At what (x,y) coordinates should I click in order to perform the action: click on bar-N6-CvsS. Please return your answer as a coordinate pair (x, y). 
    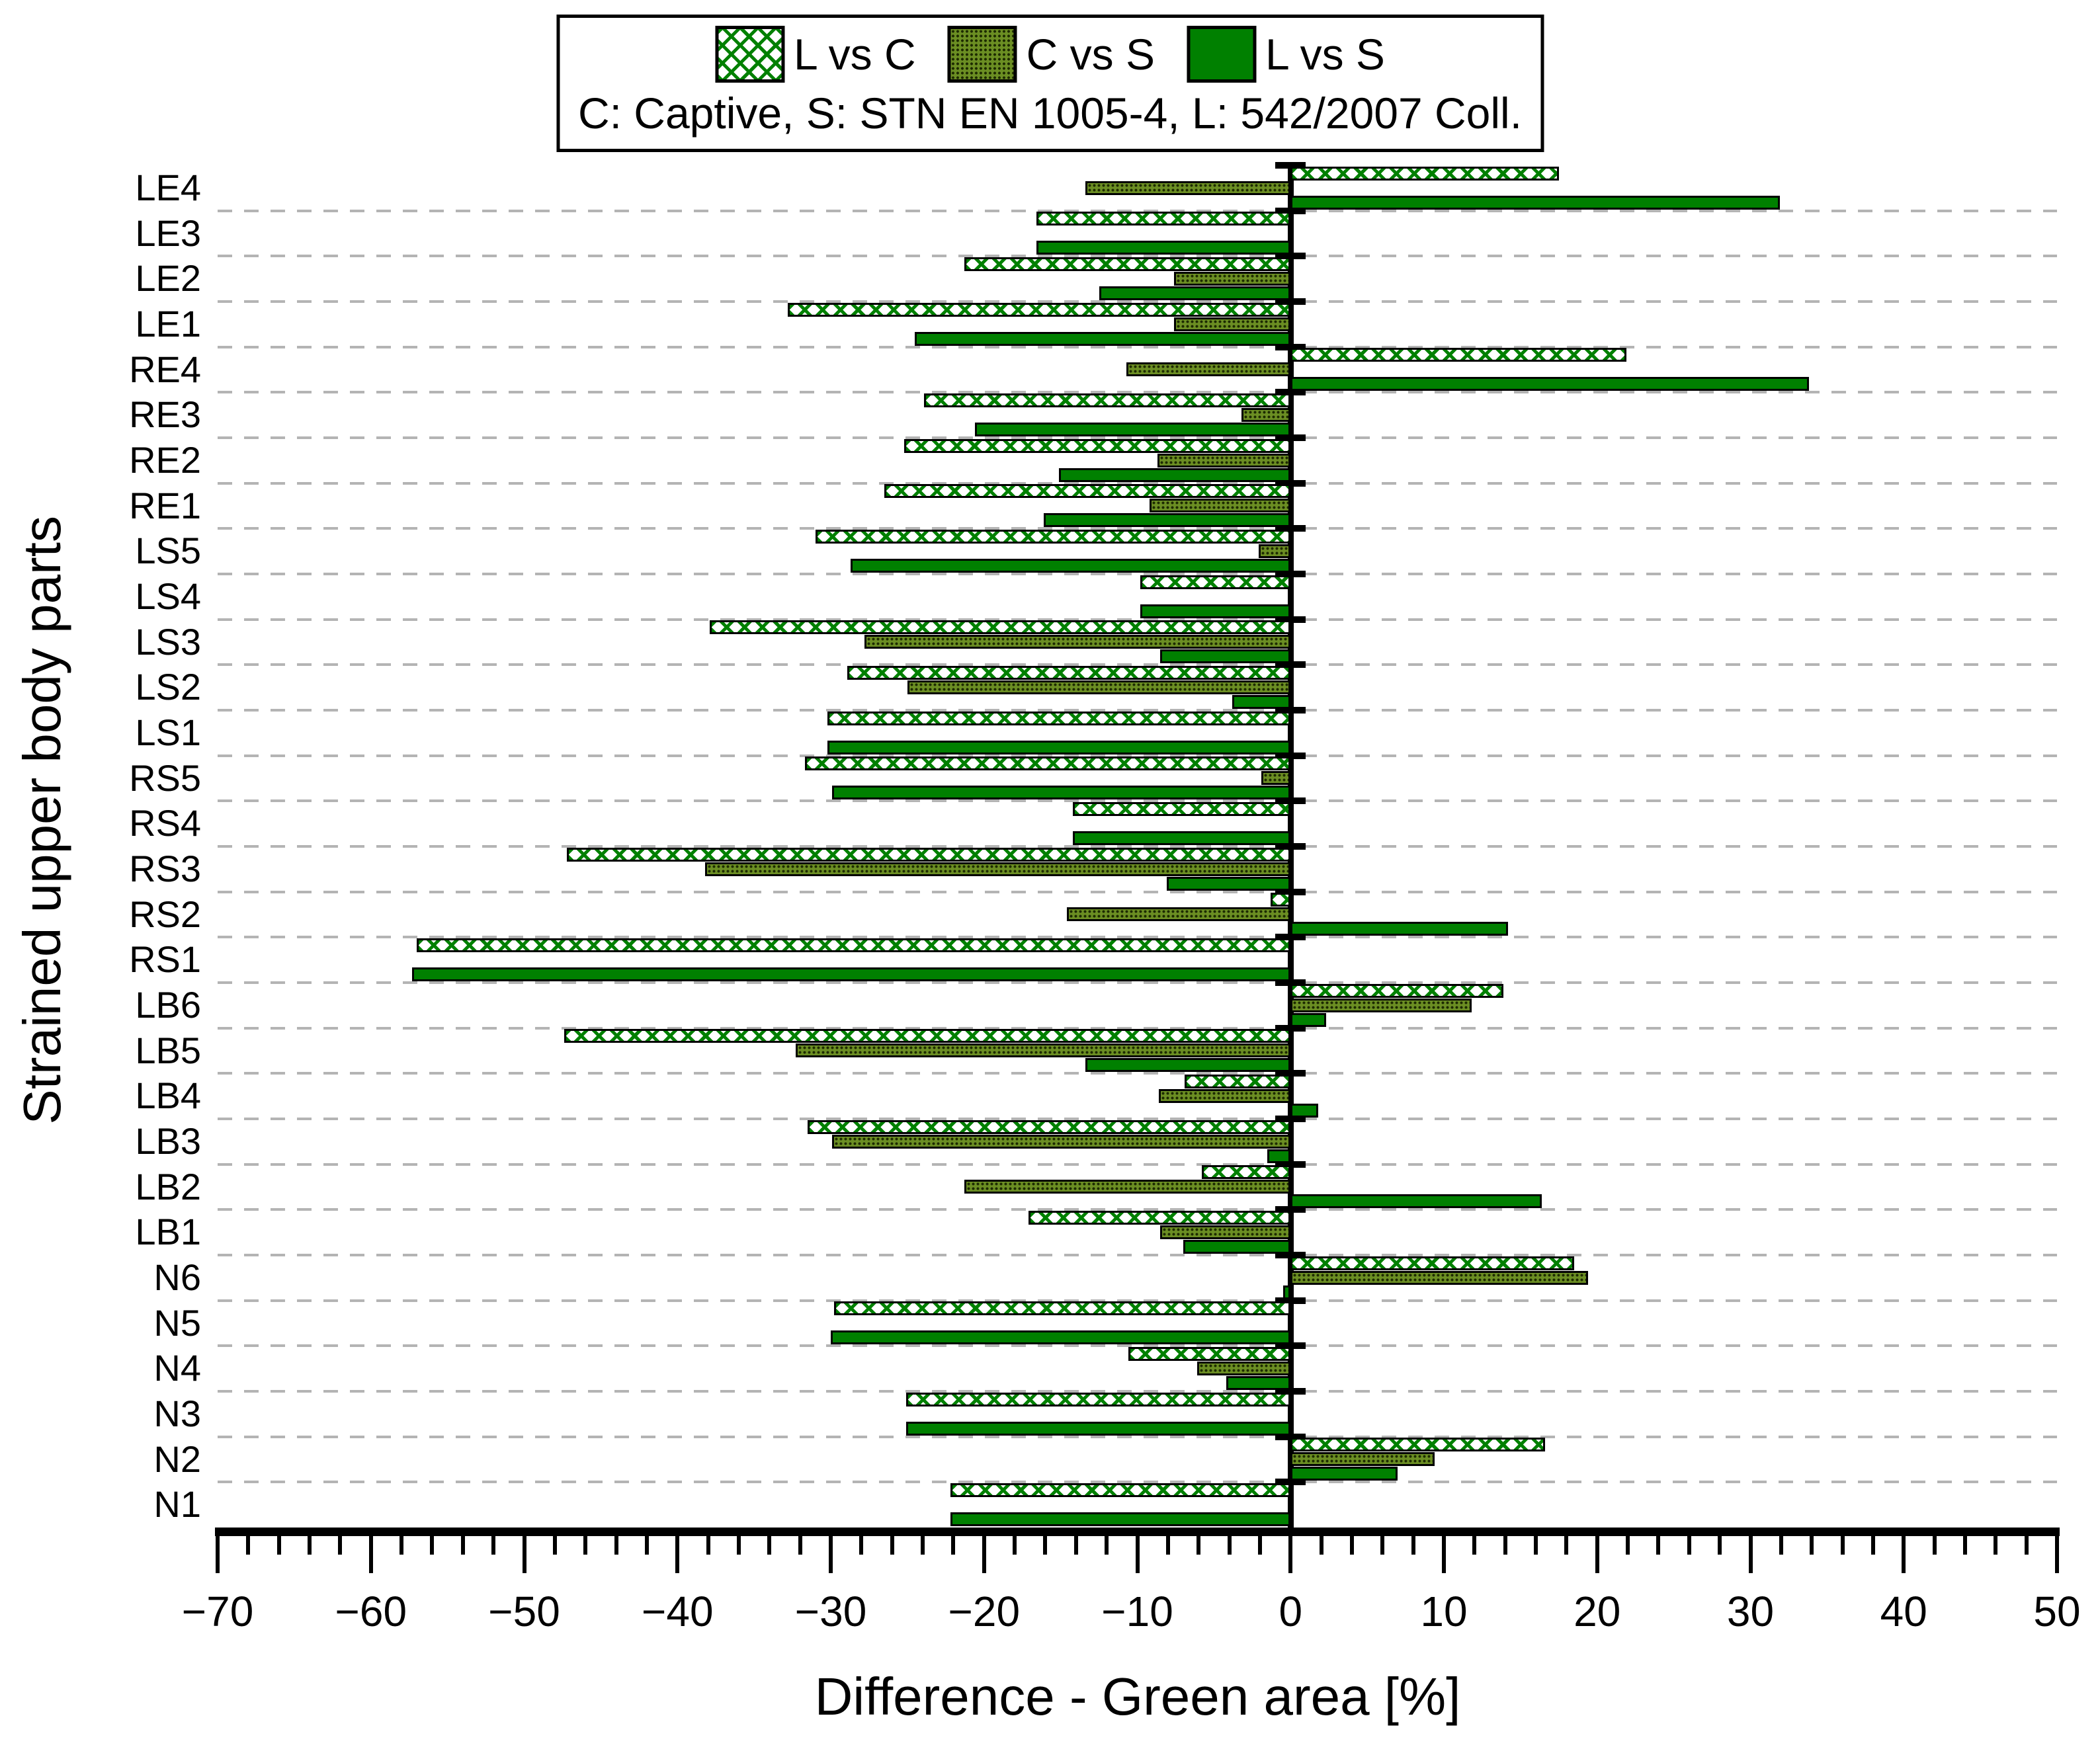
    Looking at the image, I should click on (1439, 1277).